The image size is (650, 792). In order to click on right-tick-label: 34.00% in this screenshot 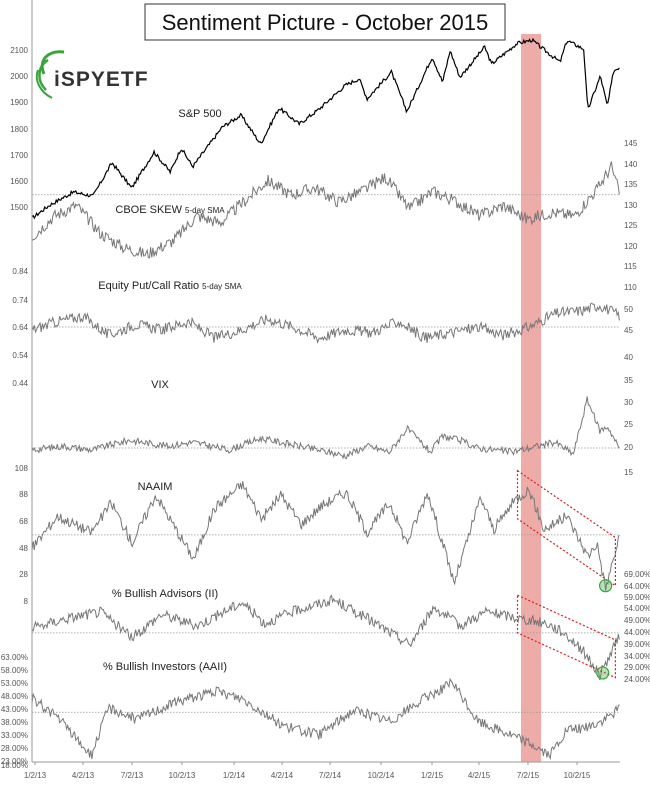, I will do `click(637, 656)`.